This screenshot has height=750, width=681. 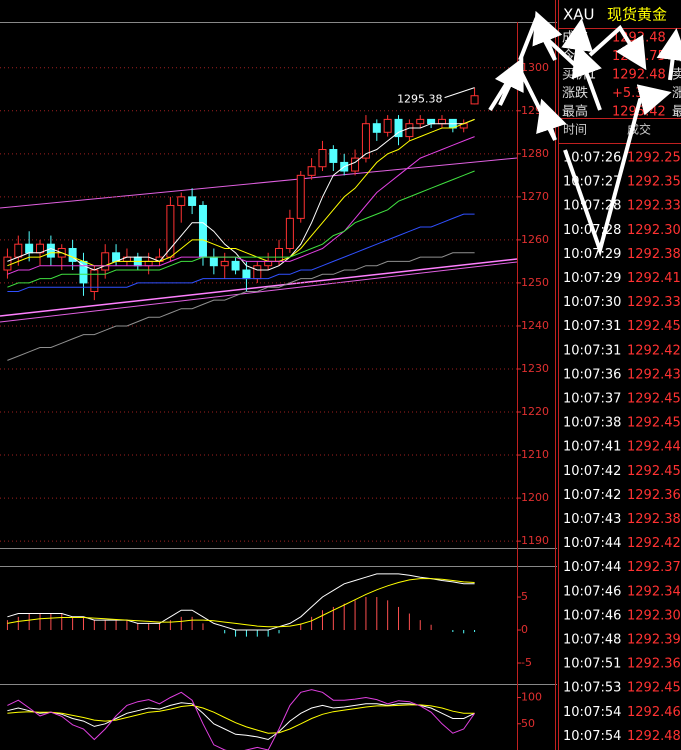 What do you see at coordinates (535, 497) in the screenshot?
I see `y-tick-label: 1200` at bounding box center [535, 497].